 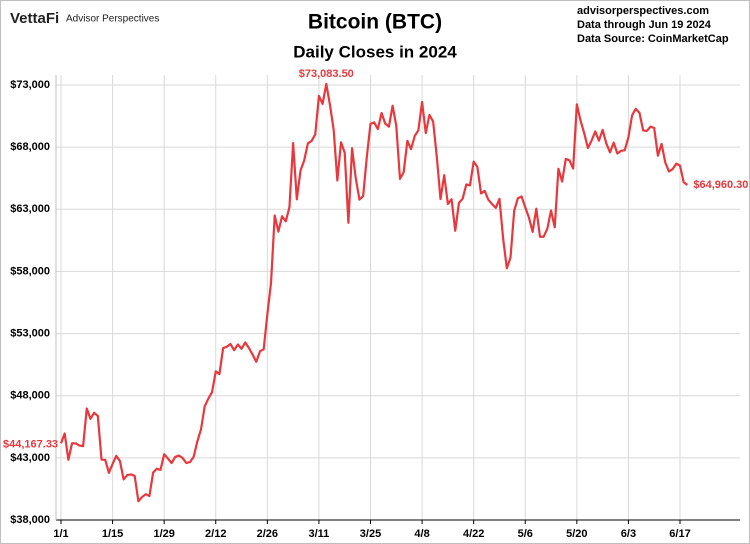 I want to click on x-tick-label: 1/15, so click(x=112, y=534).